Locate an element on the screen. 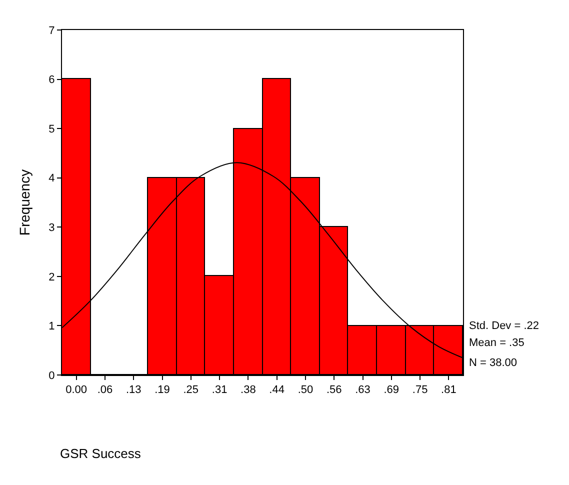 Image resolution: width=569 pixels, height=485 pixels. x-tick-label: 0.00 is located at coordinates (77, 390).